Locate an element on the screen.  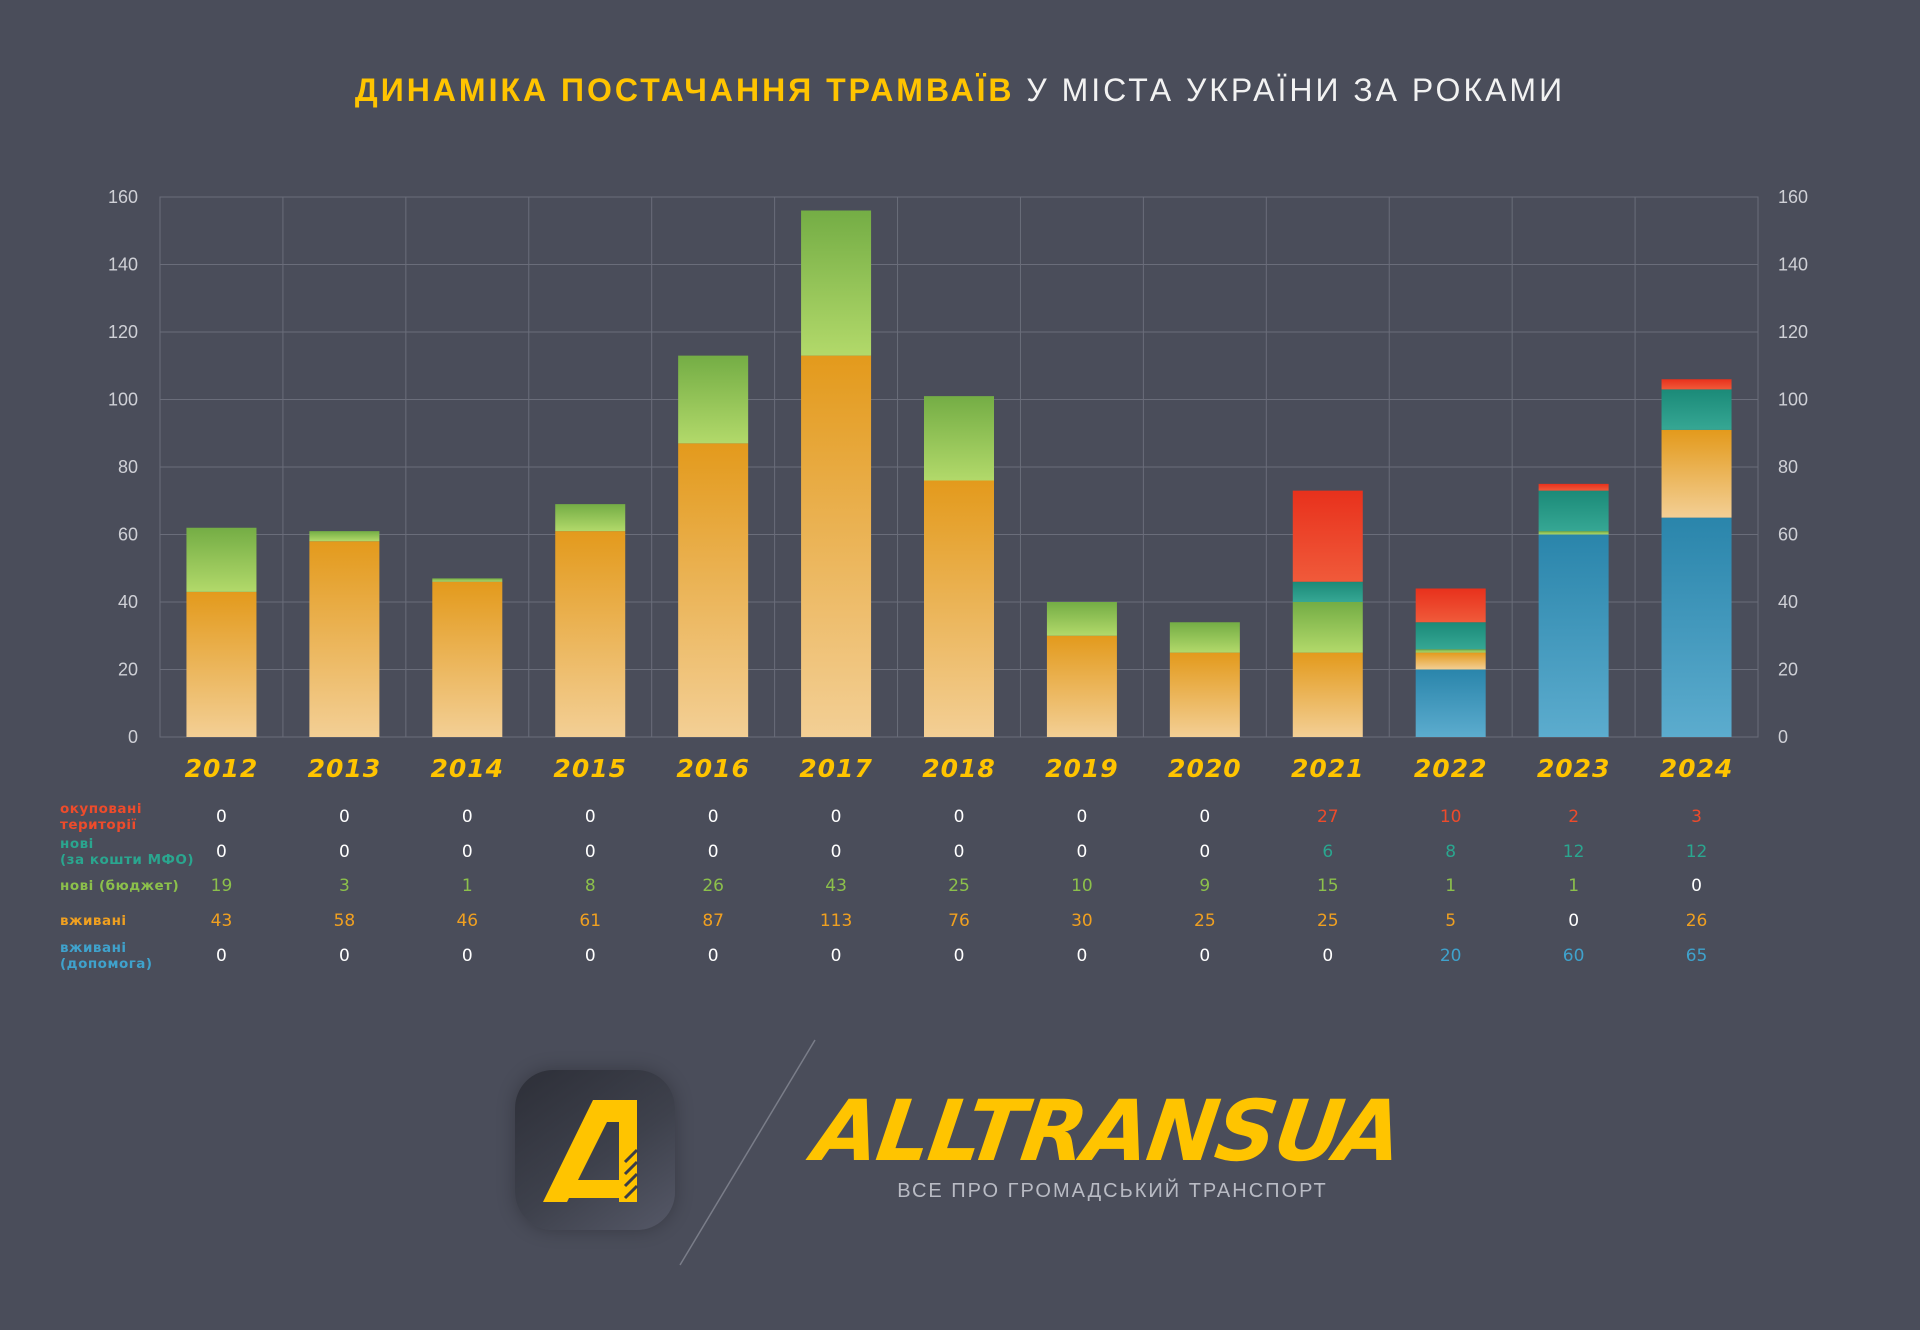
cell-new_budget-2023: 1 is located at coordinates (1573, 886).